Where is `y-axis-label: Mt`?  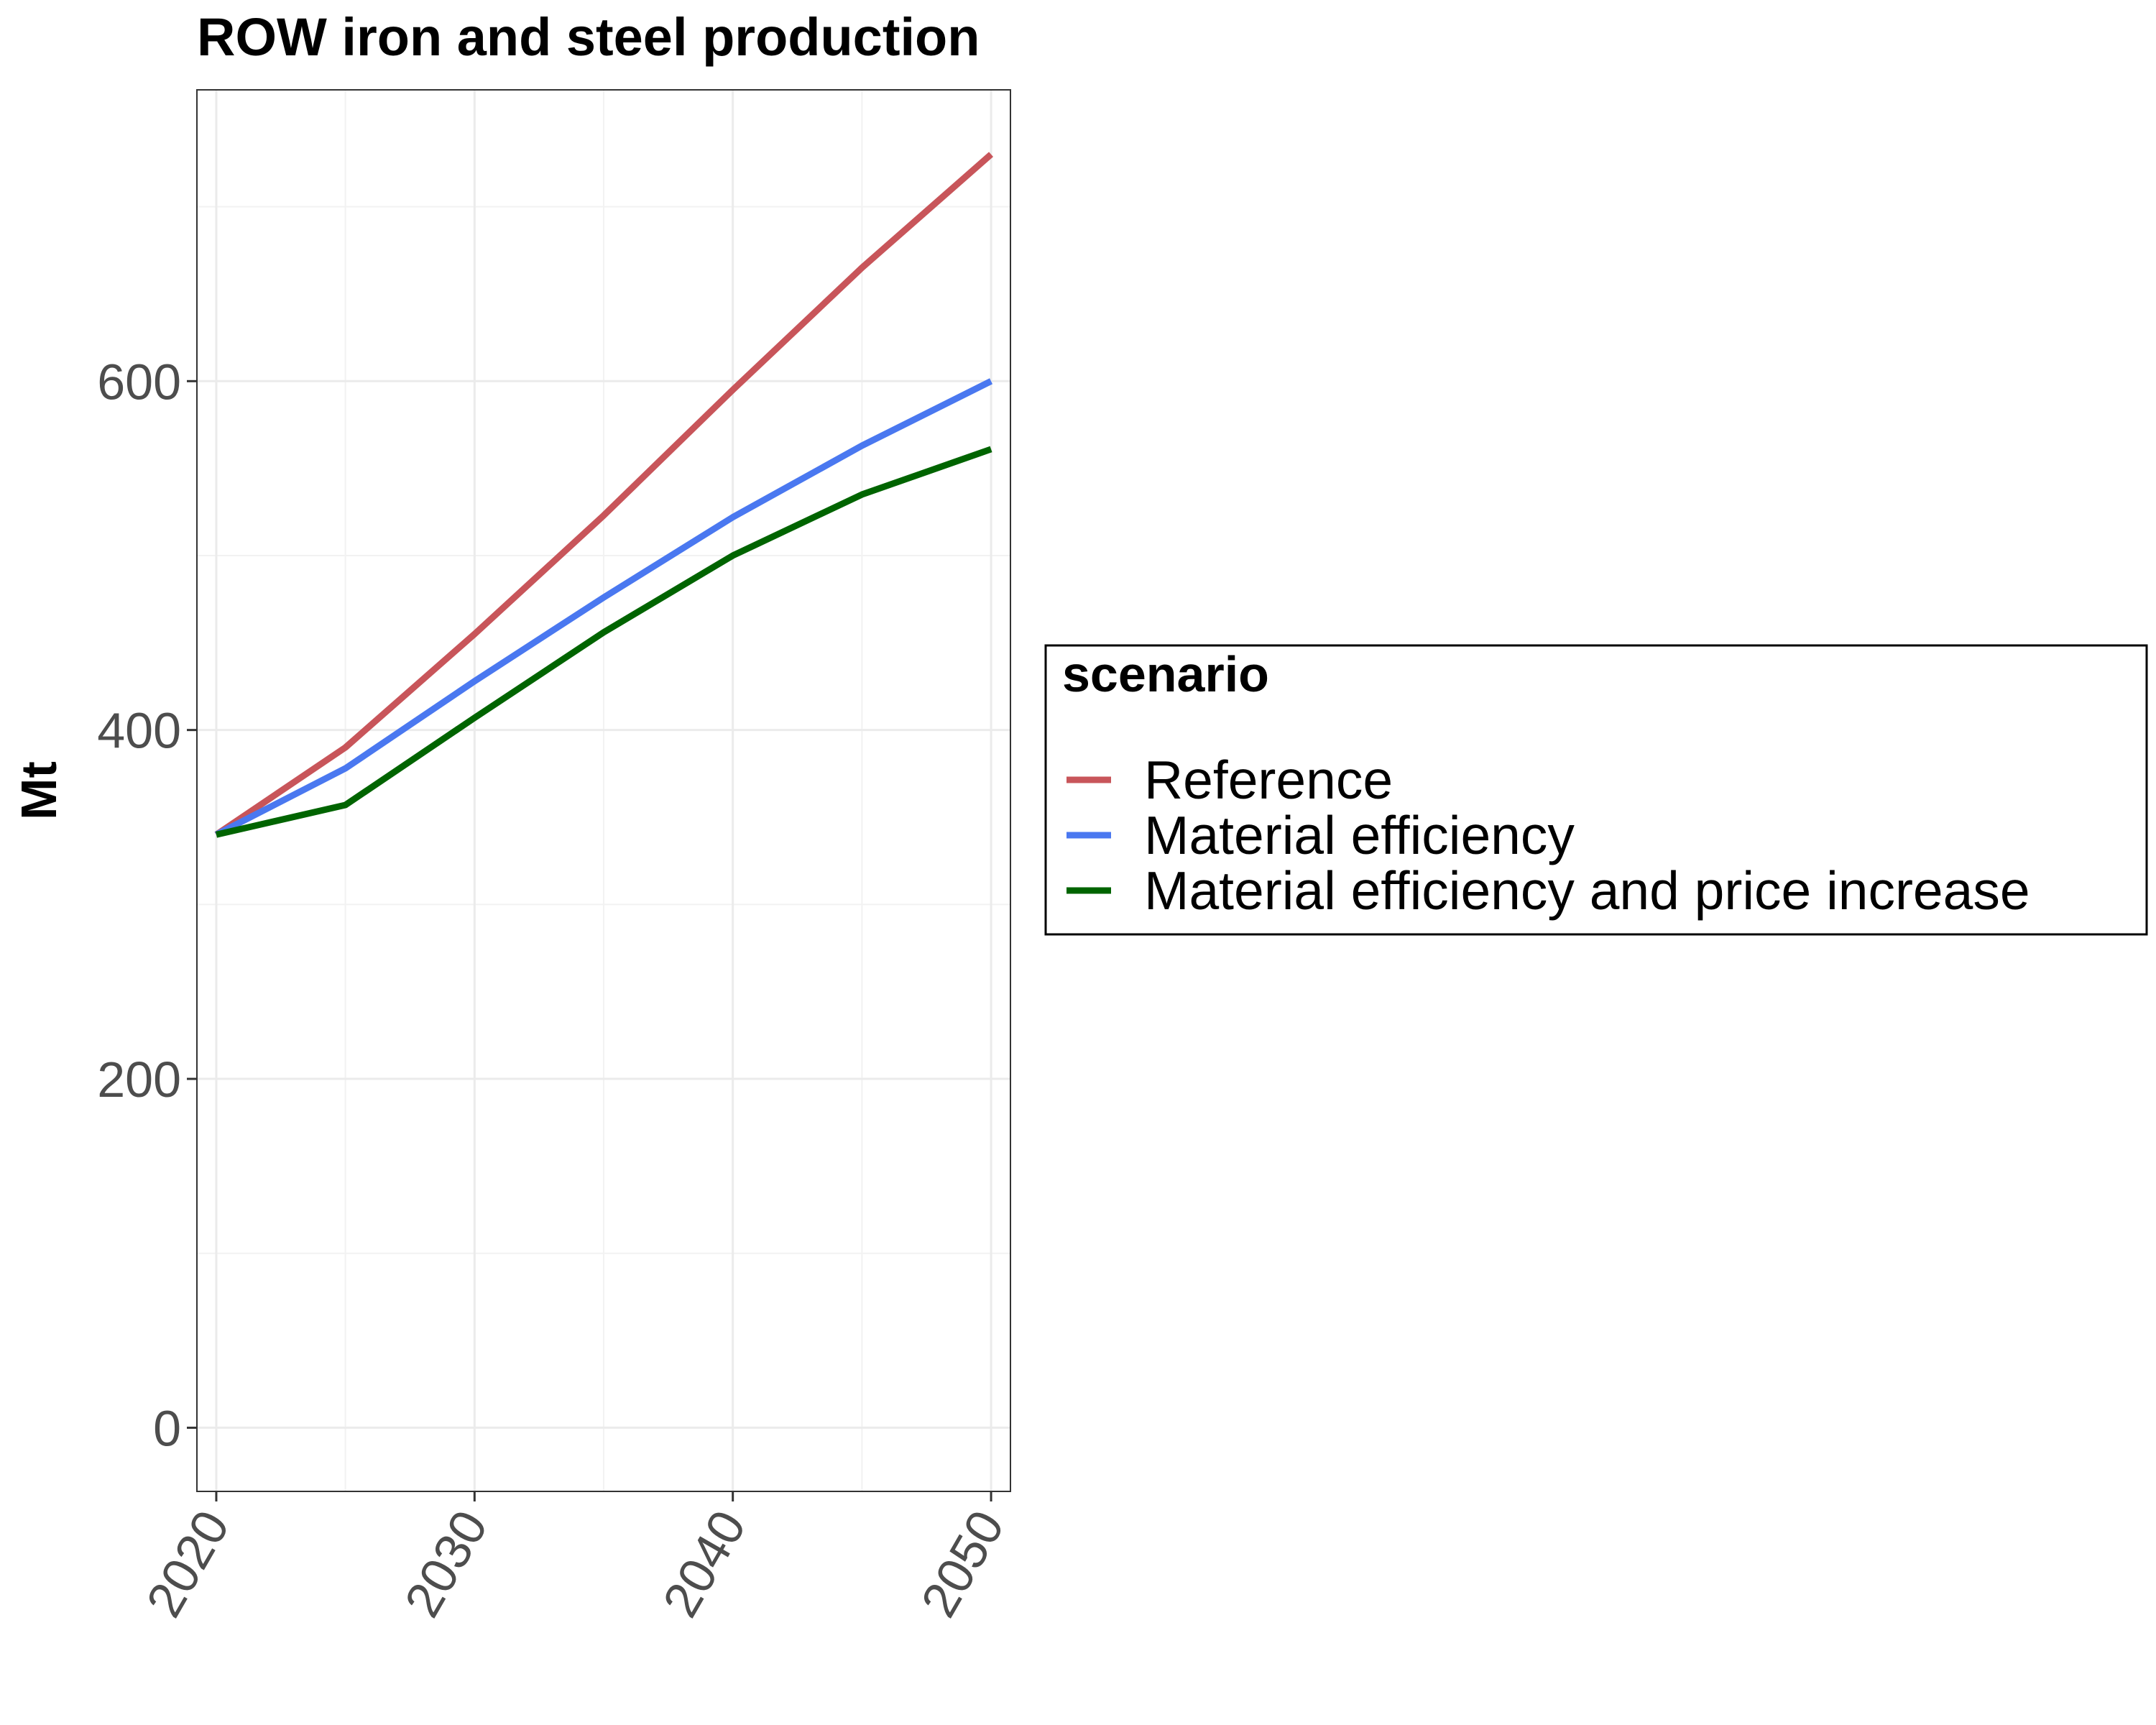
y-axis-label: Mt is located at coordinates (39, 790).